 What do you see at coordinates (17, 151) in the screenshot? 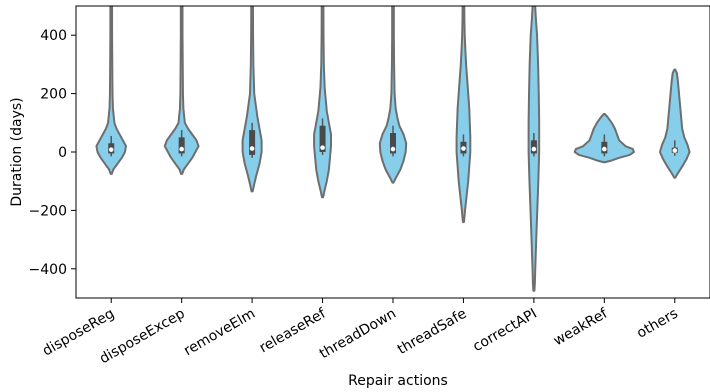
I see `y-axis-label: Duration (days)` at bounding box center [17, 151].